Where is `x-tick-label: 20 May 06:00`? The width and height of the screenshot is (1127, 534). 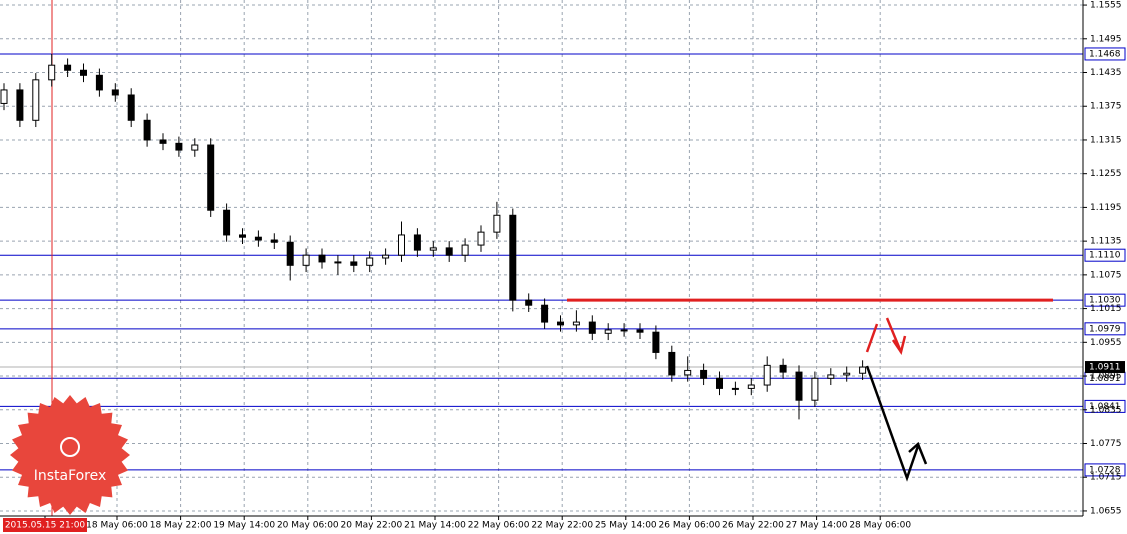
x-tick-label: 20 May 06:00 is located at coordinates (308, 526).